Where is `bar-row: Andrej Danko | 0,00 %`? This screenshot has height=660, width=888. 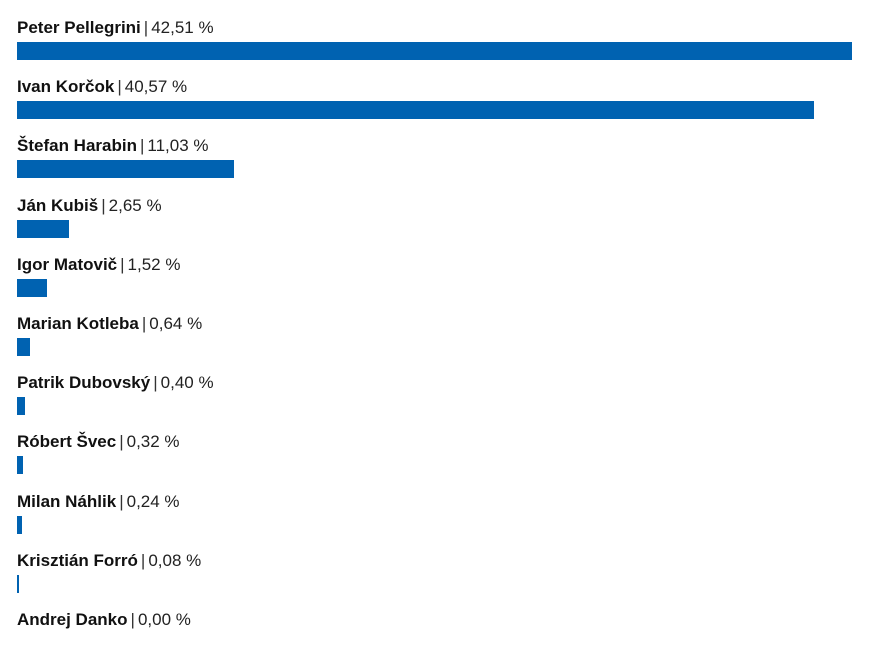
bar-row: Andrej Danko | 0,00 % is located at coordinates (437, 635).